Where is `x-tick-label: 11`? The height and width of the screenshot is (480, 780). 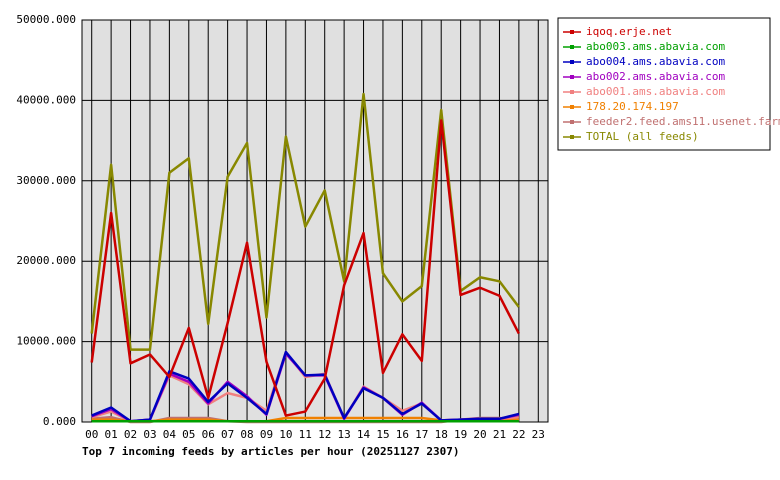
x-tick-label: 11 is located at coordinates (305, 434).